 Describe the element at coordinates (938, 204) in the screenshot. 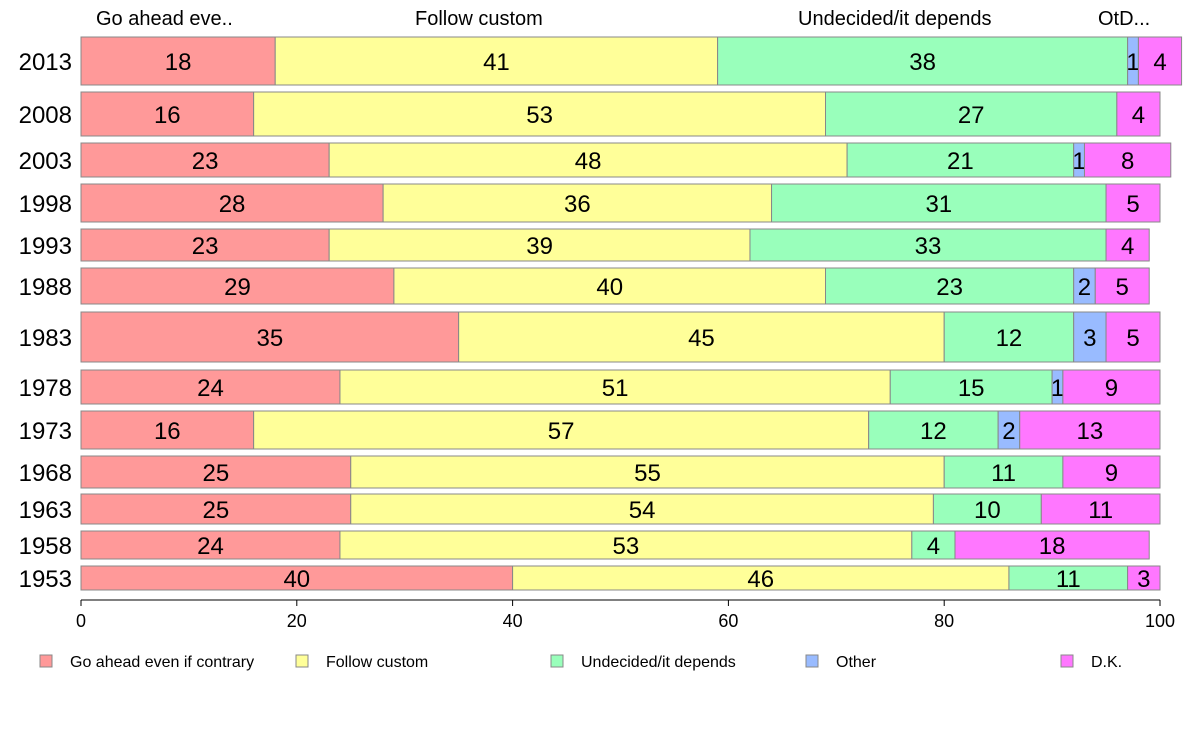

I see `data-label: 31` at that location.